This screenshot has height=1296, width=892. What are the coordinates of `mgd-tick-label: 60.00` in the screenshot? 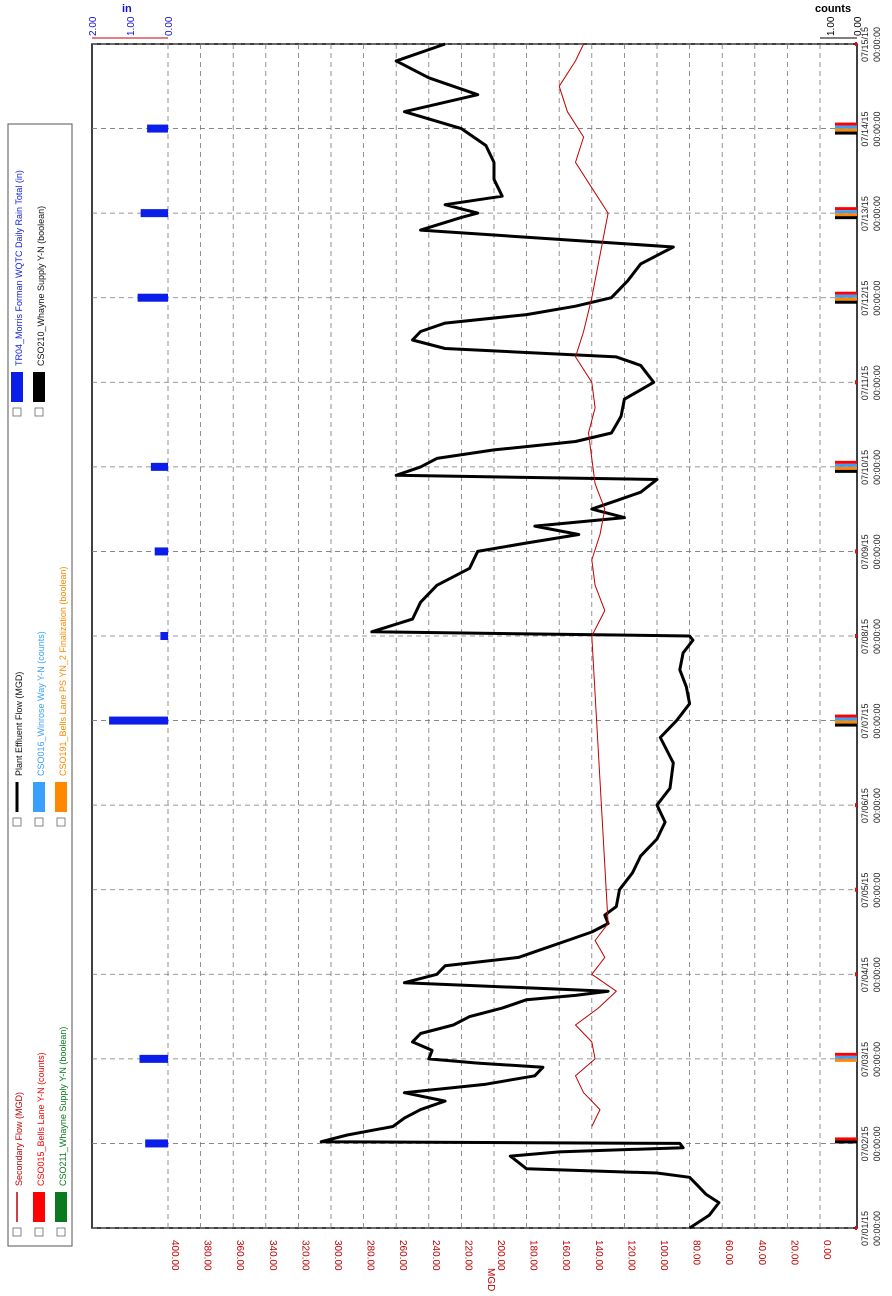 It's located at (728, 1252).